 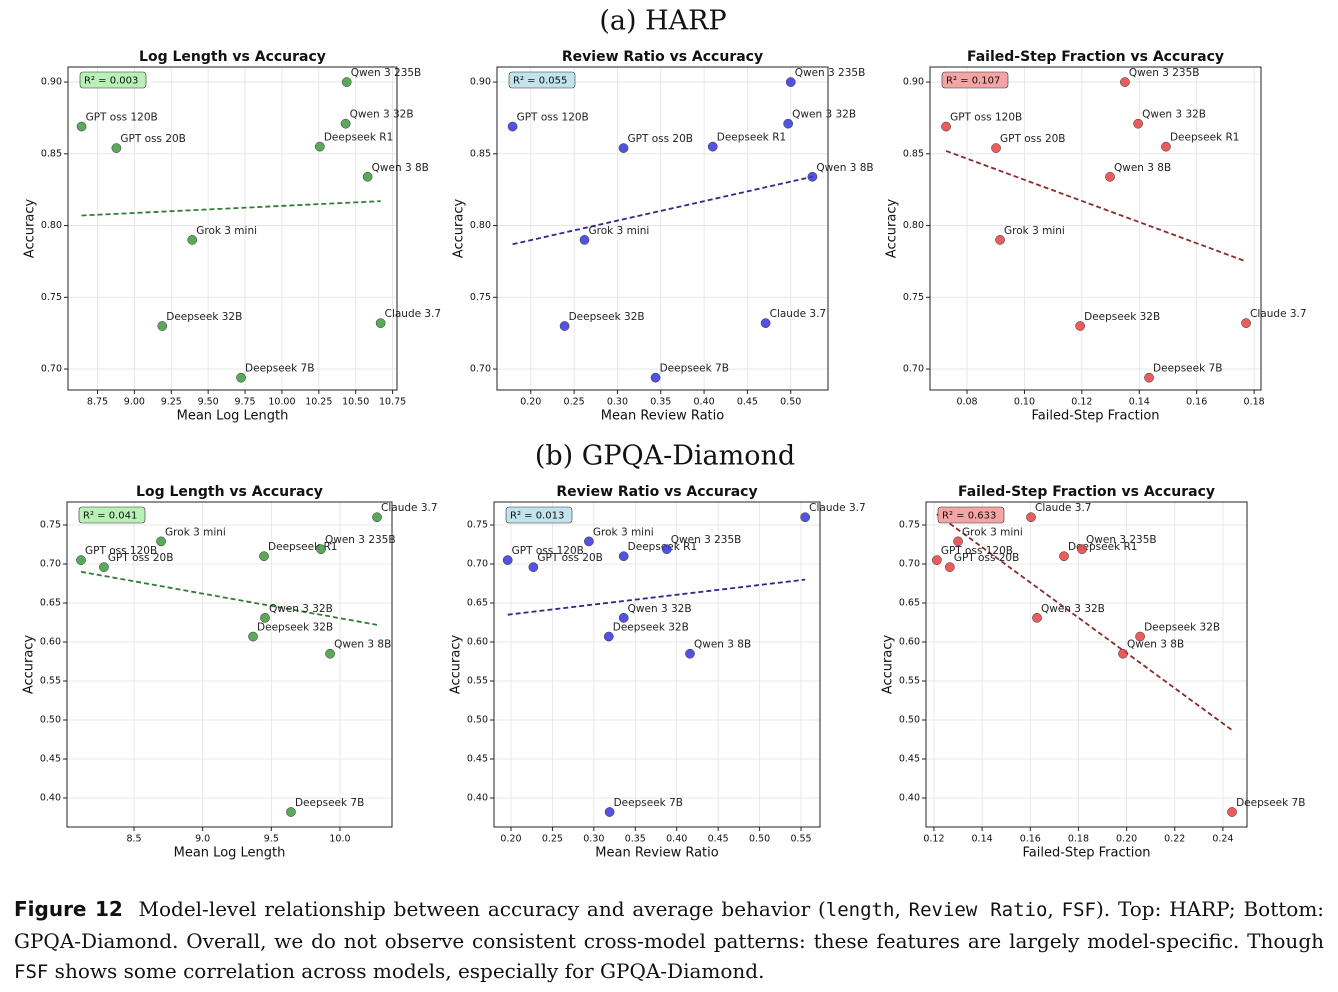 I want to click on y-tick-label: 0.70, so click(x=51, y=369).